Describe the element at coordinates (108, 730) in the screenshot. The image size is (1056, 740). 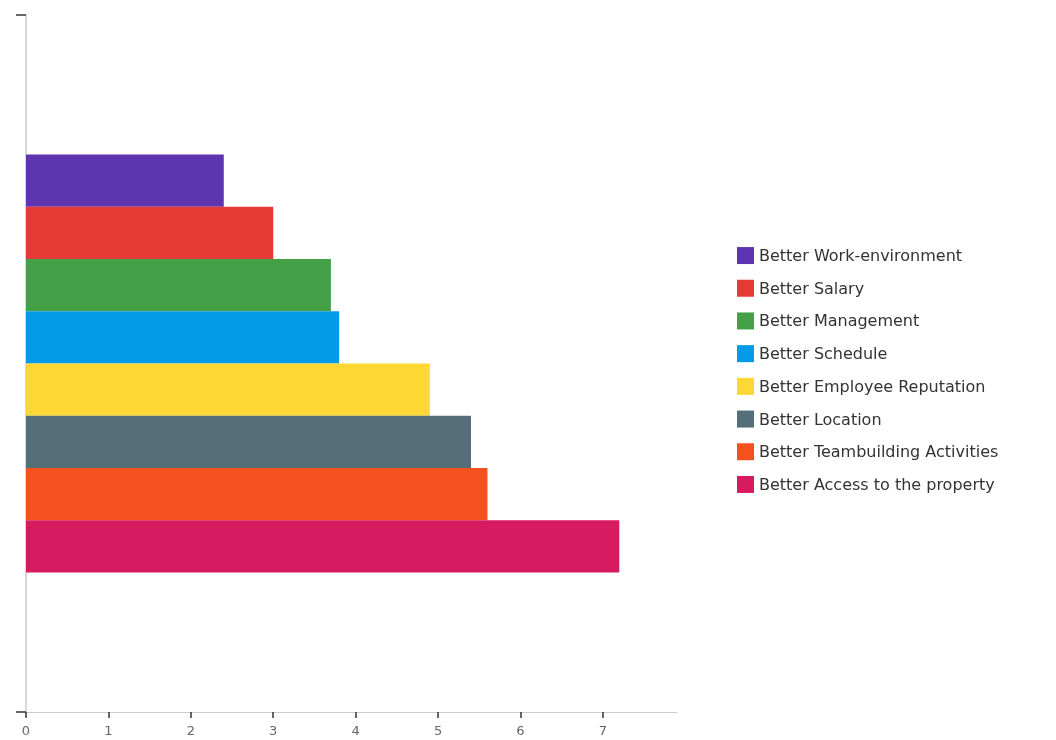
I see `x-tick-label: 1` at that location.